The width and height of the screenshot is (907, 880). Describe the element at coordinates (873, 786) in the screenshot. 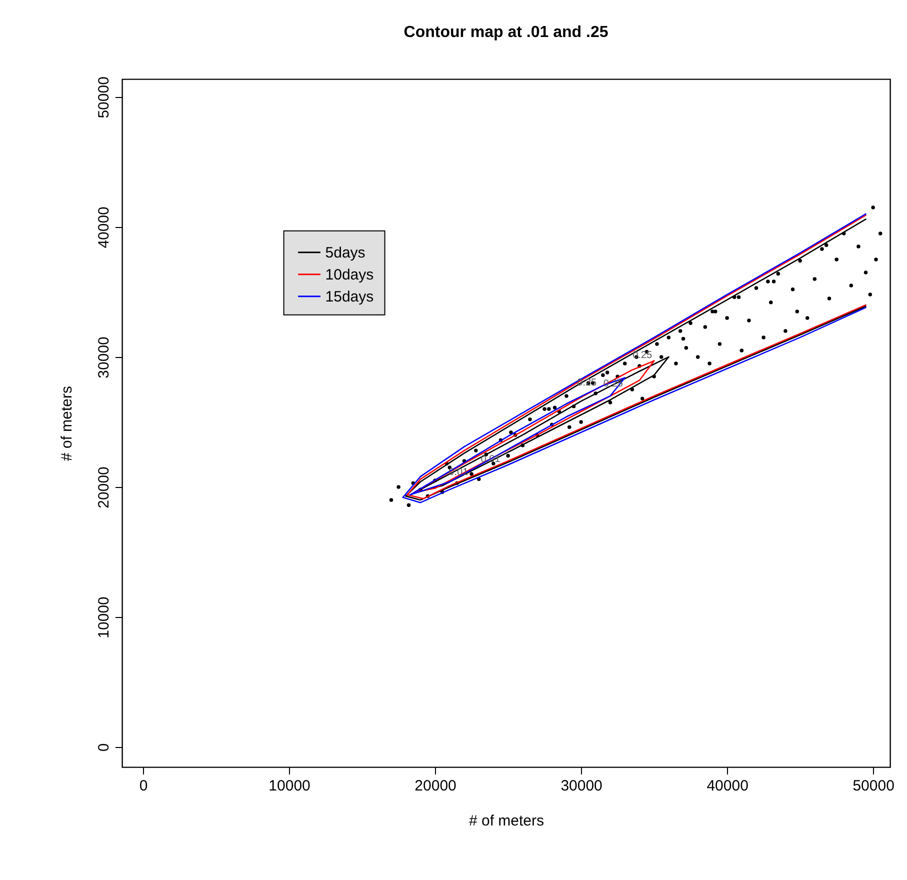

I see `x-tick-label: 50000` at that location.